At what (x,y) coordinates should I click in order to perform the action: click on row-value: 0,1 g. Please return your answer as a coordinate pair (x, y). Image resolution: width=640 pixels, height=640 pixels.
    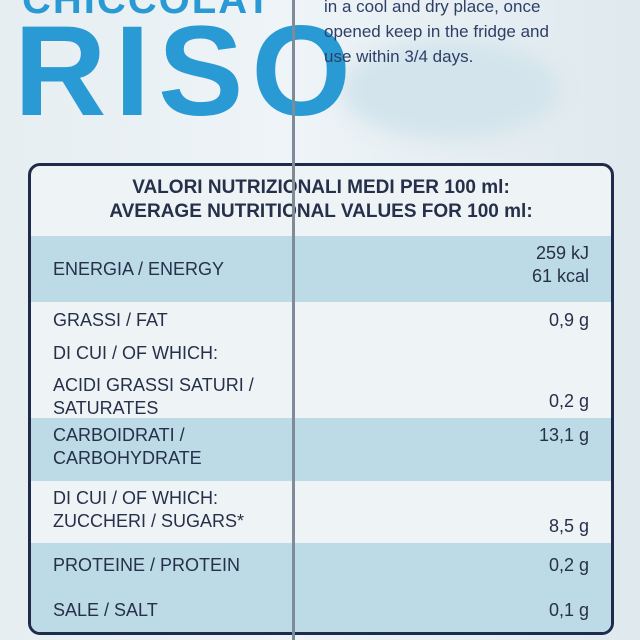
    Looking at the image, I should click on (569, 610).